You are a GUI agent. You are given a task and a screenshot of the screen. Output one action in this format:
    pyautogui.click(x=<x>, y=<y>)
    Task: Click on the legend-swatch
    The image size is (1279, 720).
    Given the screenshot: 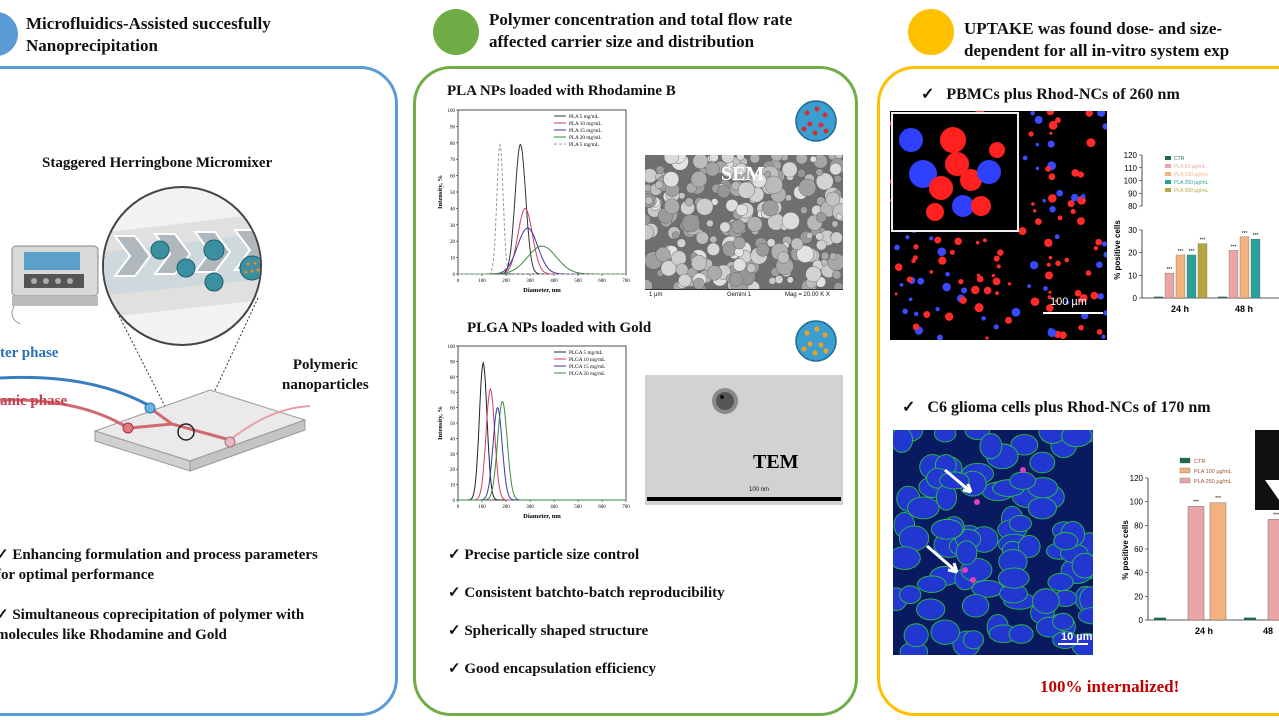 What is the action you would take?
    pyautogui.click(x=1168, y=166)
    